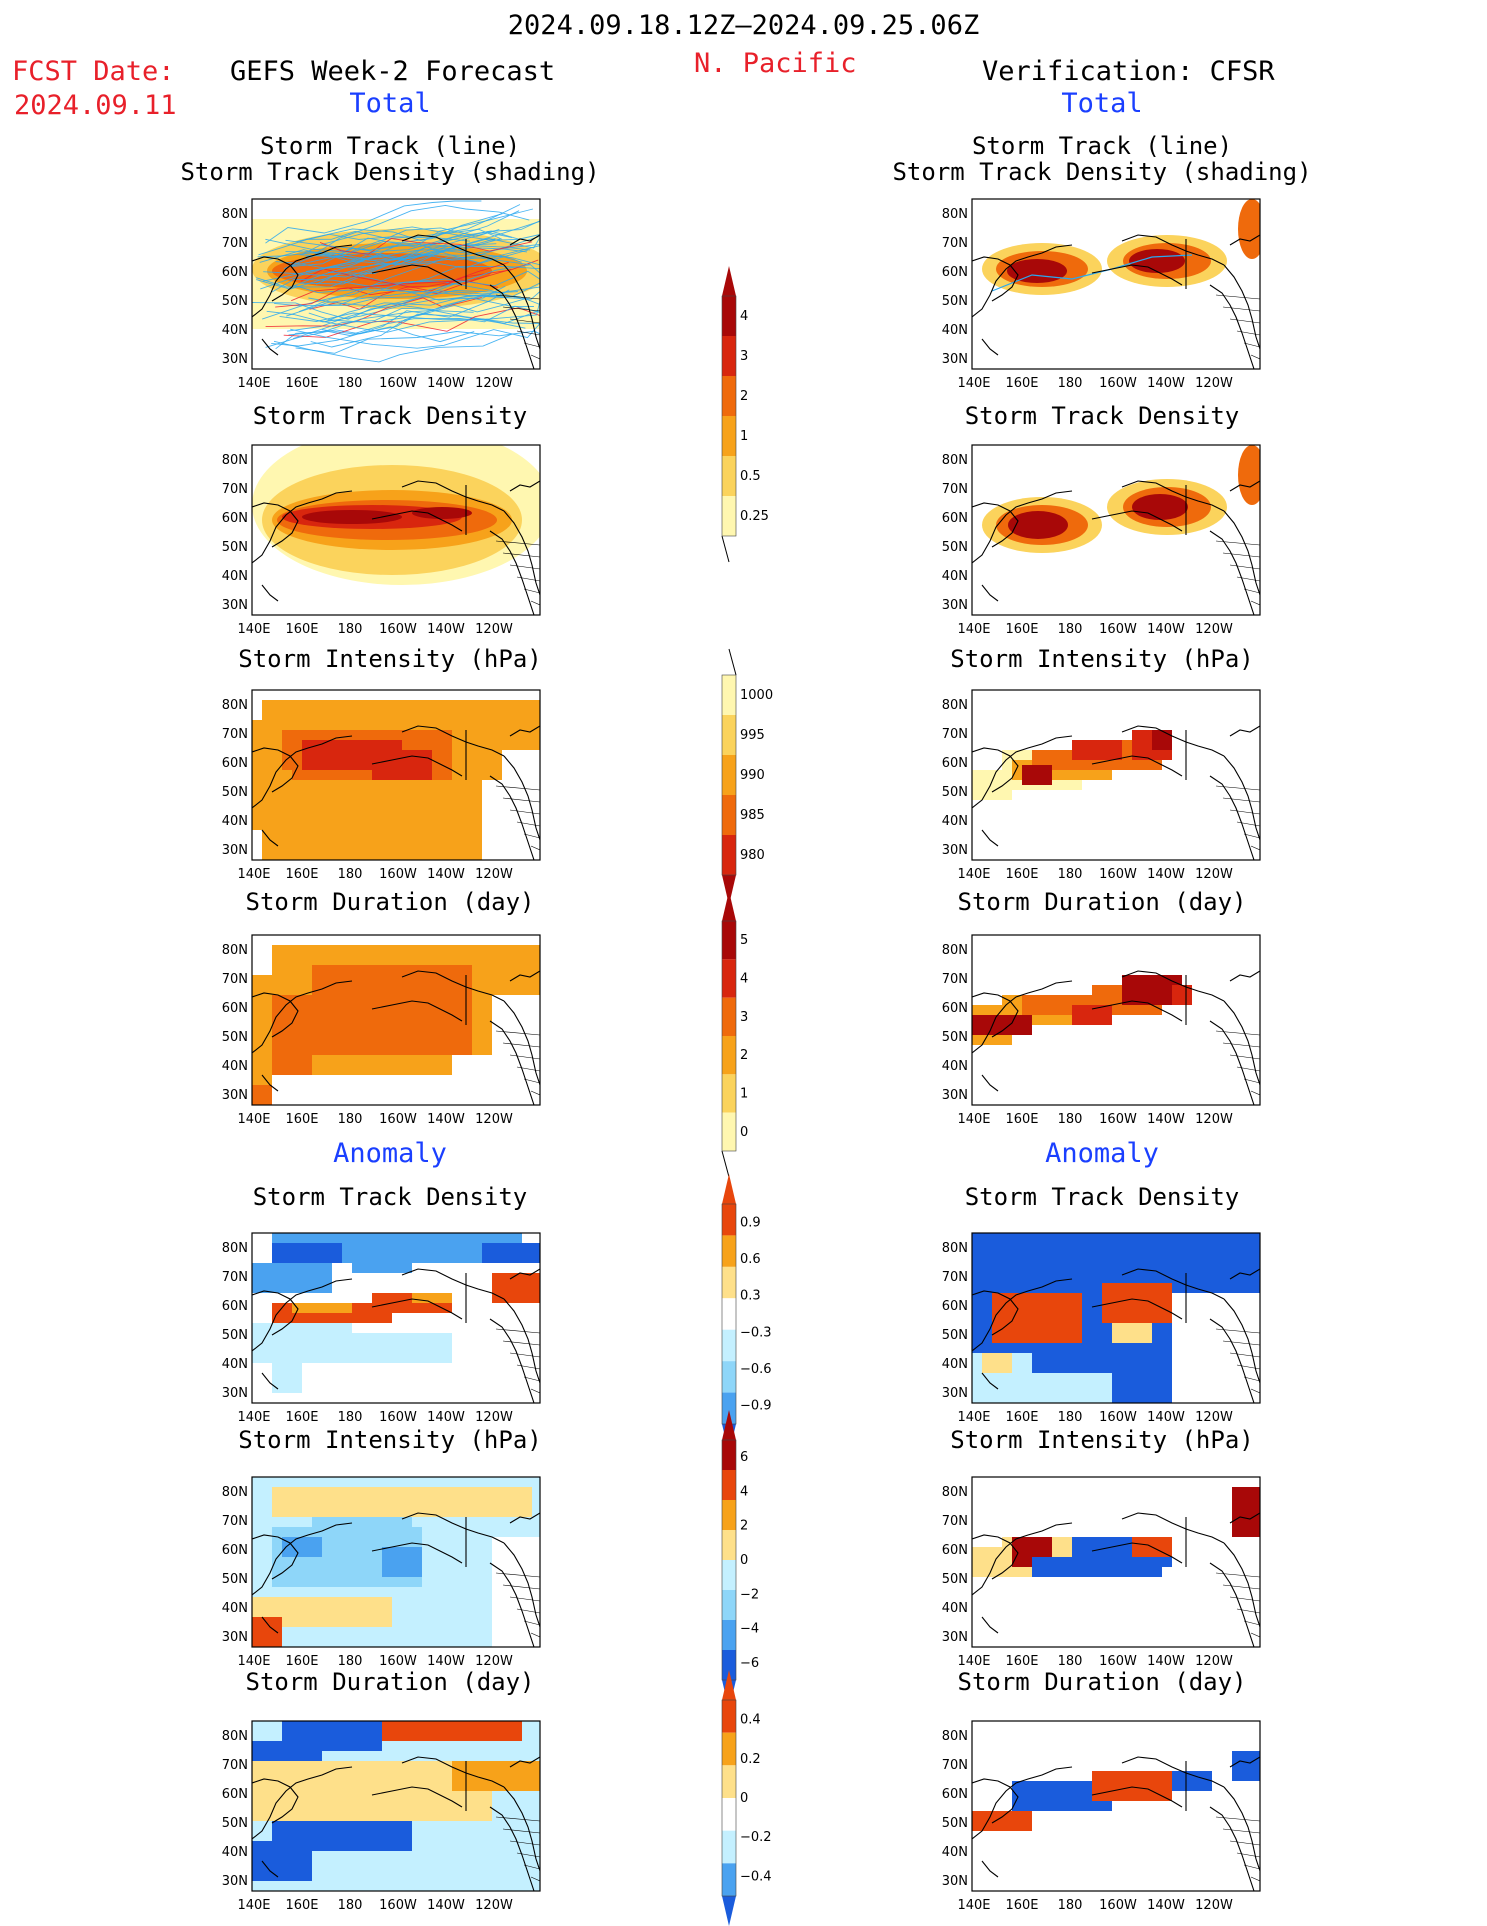 The height and width of the screenshot is (1926, 1487). What do you see at coordinates (390, 172) in the screenshot?
I see `title-track-shading-left: Storm Track Density (shading)` at bounding box center [390, 172].